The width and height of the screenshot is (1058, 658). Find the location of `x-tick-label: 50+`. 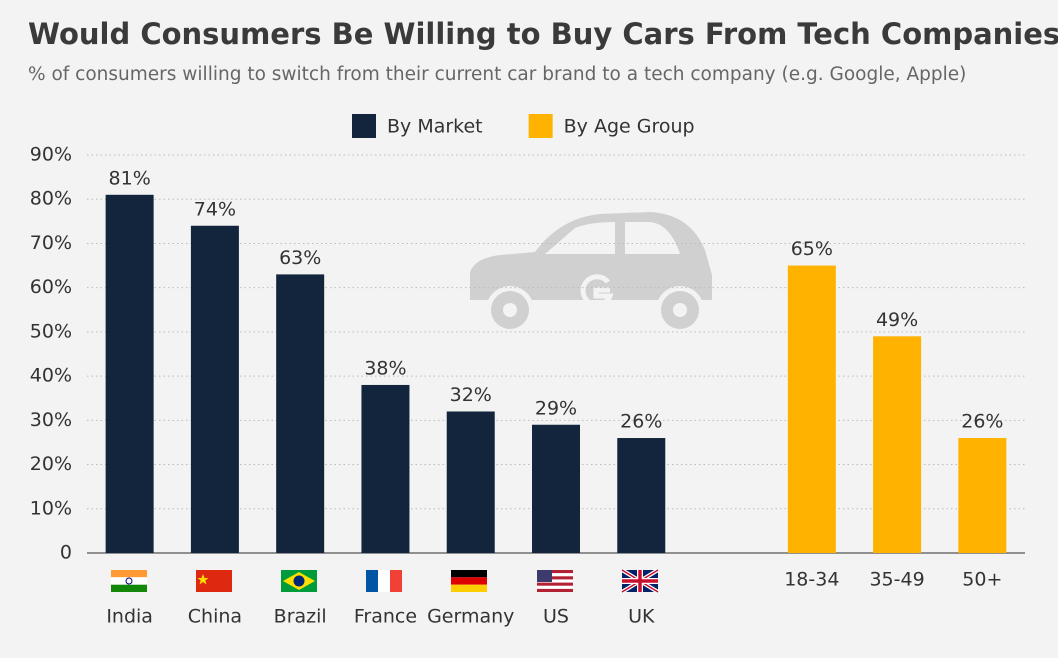

x-tick-label: 50+ is located at coordinates (982, 580).